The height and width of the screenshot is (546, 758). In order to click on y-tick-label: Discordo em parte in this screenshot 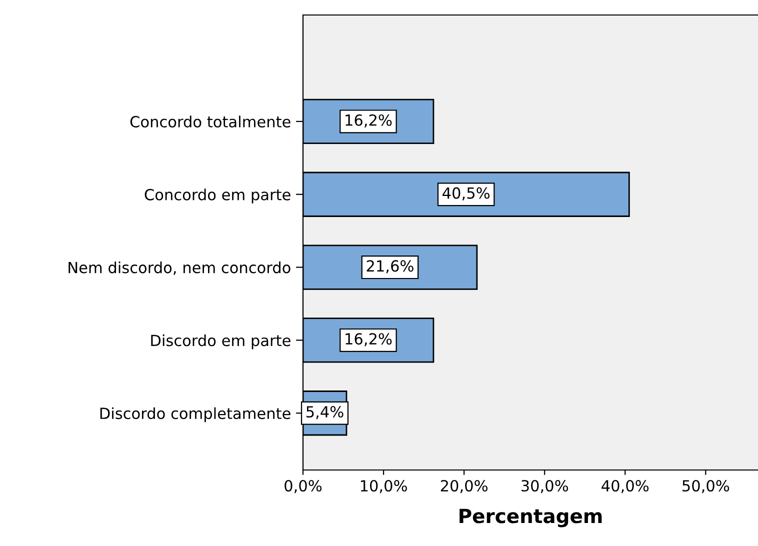, I will do `click(220, 342)`.